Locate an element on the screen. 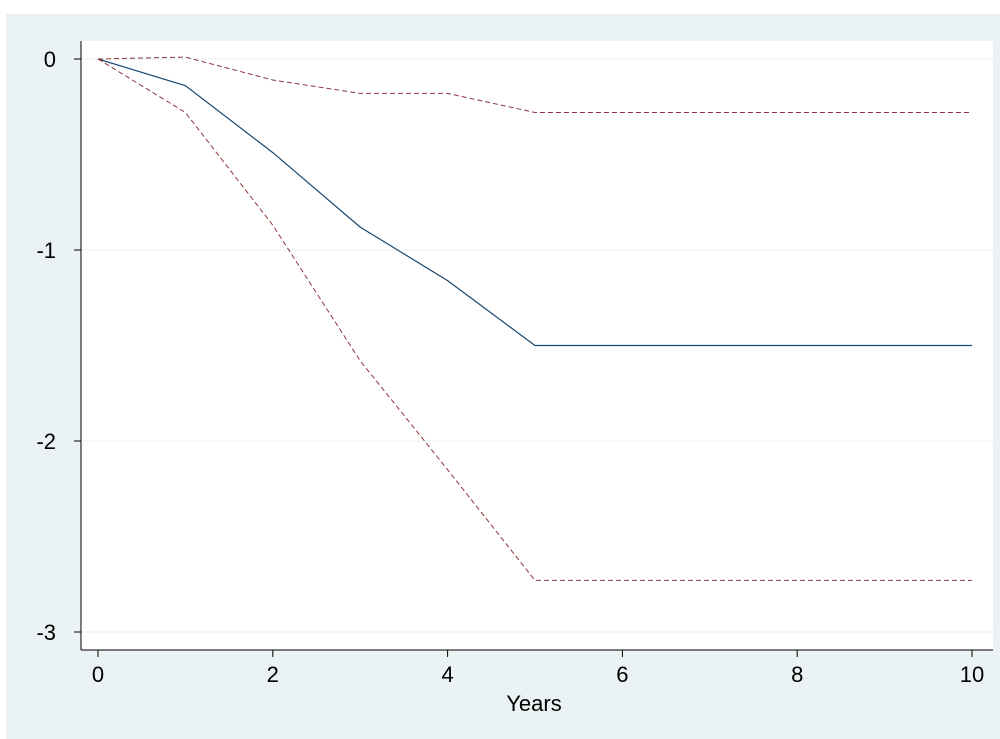  y-ticks: 0 -1 -2 -3 is located at coordinates (58, 346).